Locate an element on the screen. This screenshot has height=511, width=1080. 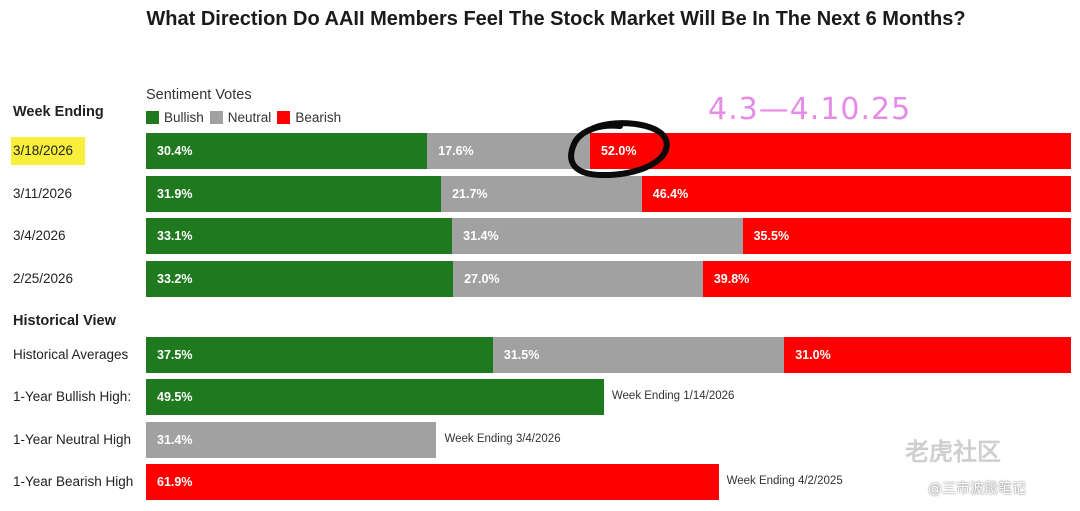
row-label-week: 2/25/2026 is located at coordinates (43, 278).